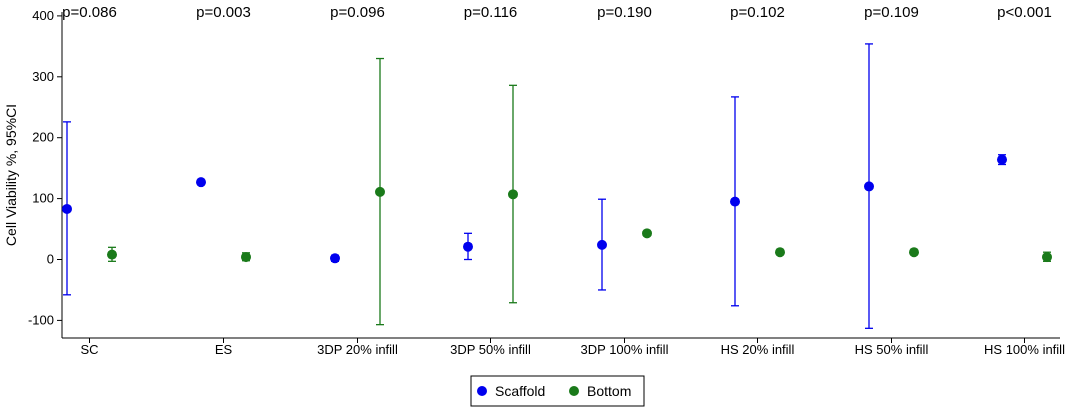  What do you see at coordinates (224, 349) in the screenshot?
I see `x-tick-label: ES` at bounding box center [224, 349].